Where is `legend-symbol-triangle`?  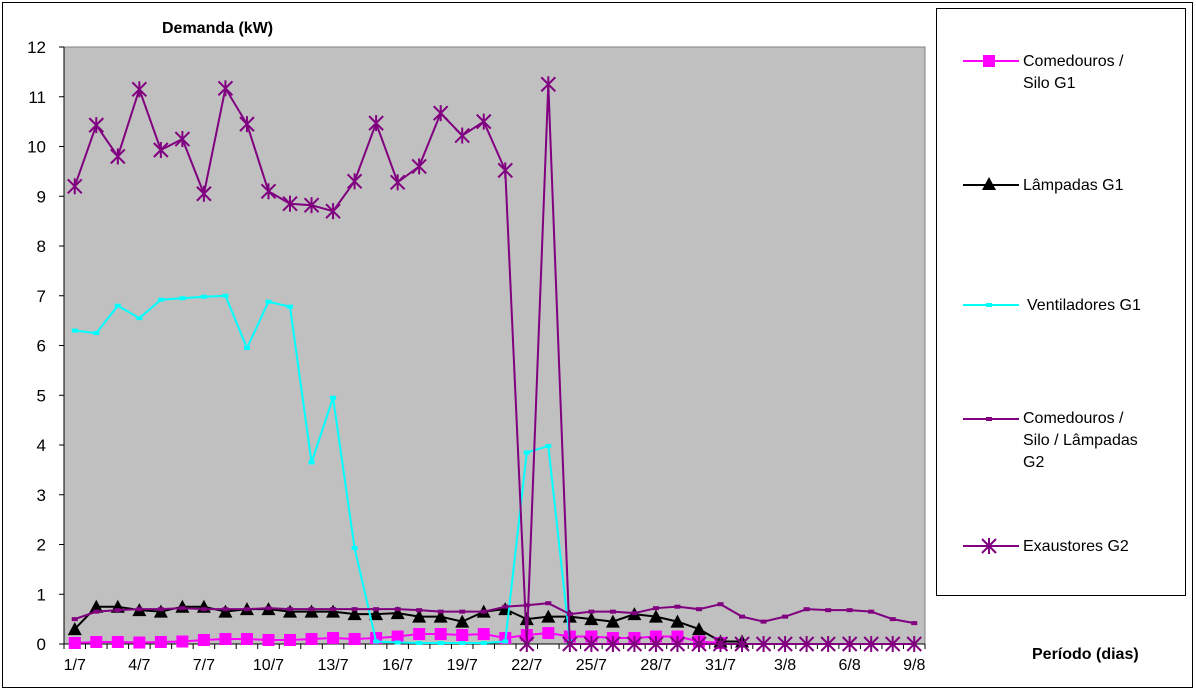 legend-symbol-triangle is located at coordinates (991, 183).